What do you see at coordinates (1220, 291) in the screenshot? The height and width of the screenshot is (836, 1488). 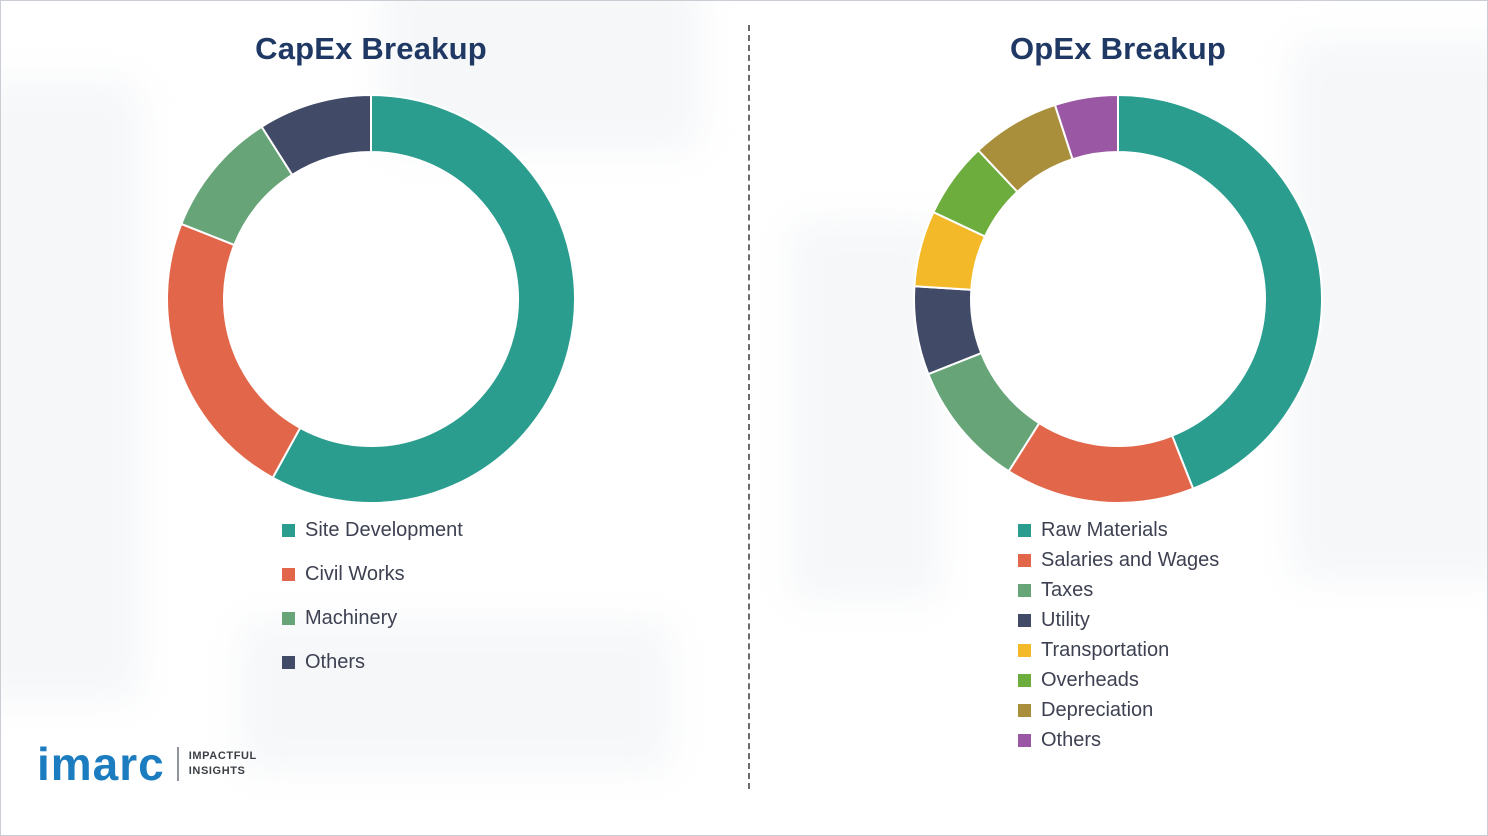 I see `donut-segment-raw-materials` at bounding box center [1220, 291].